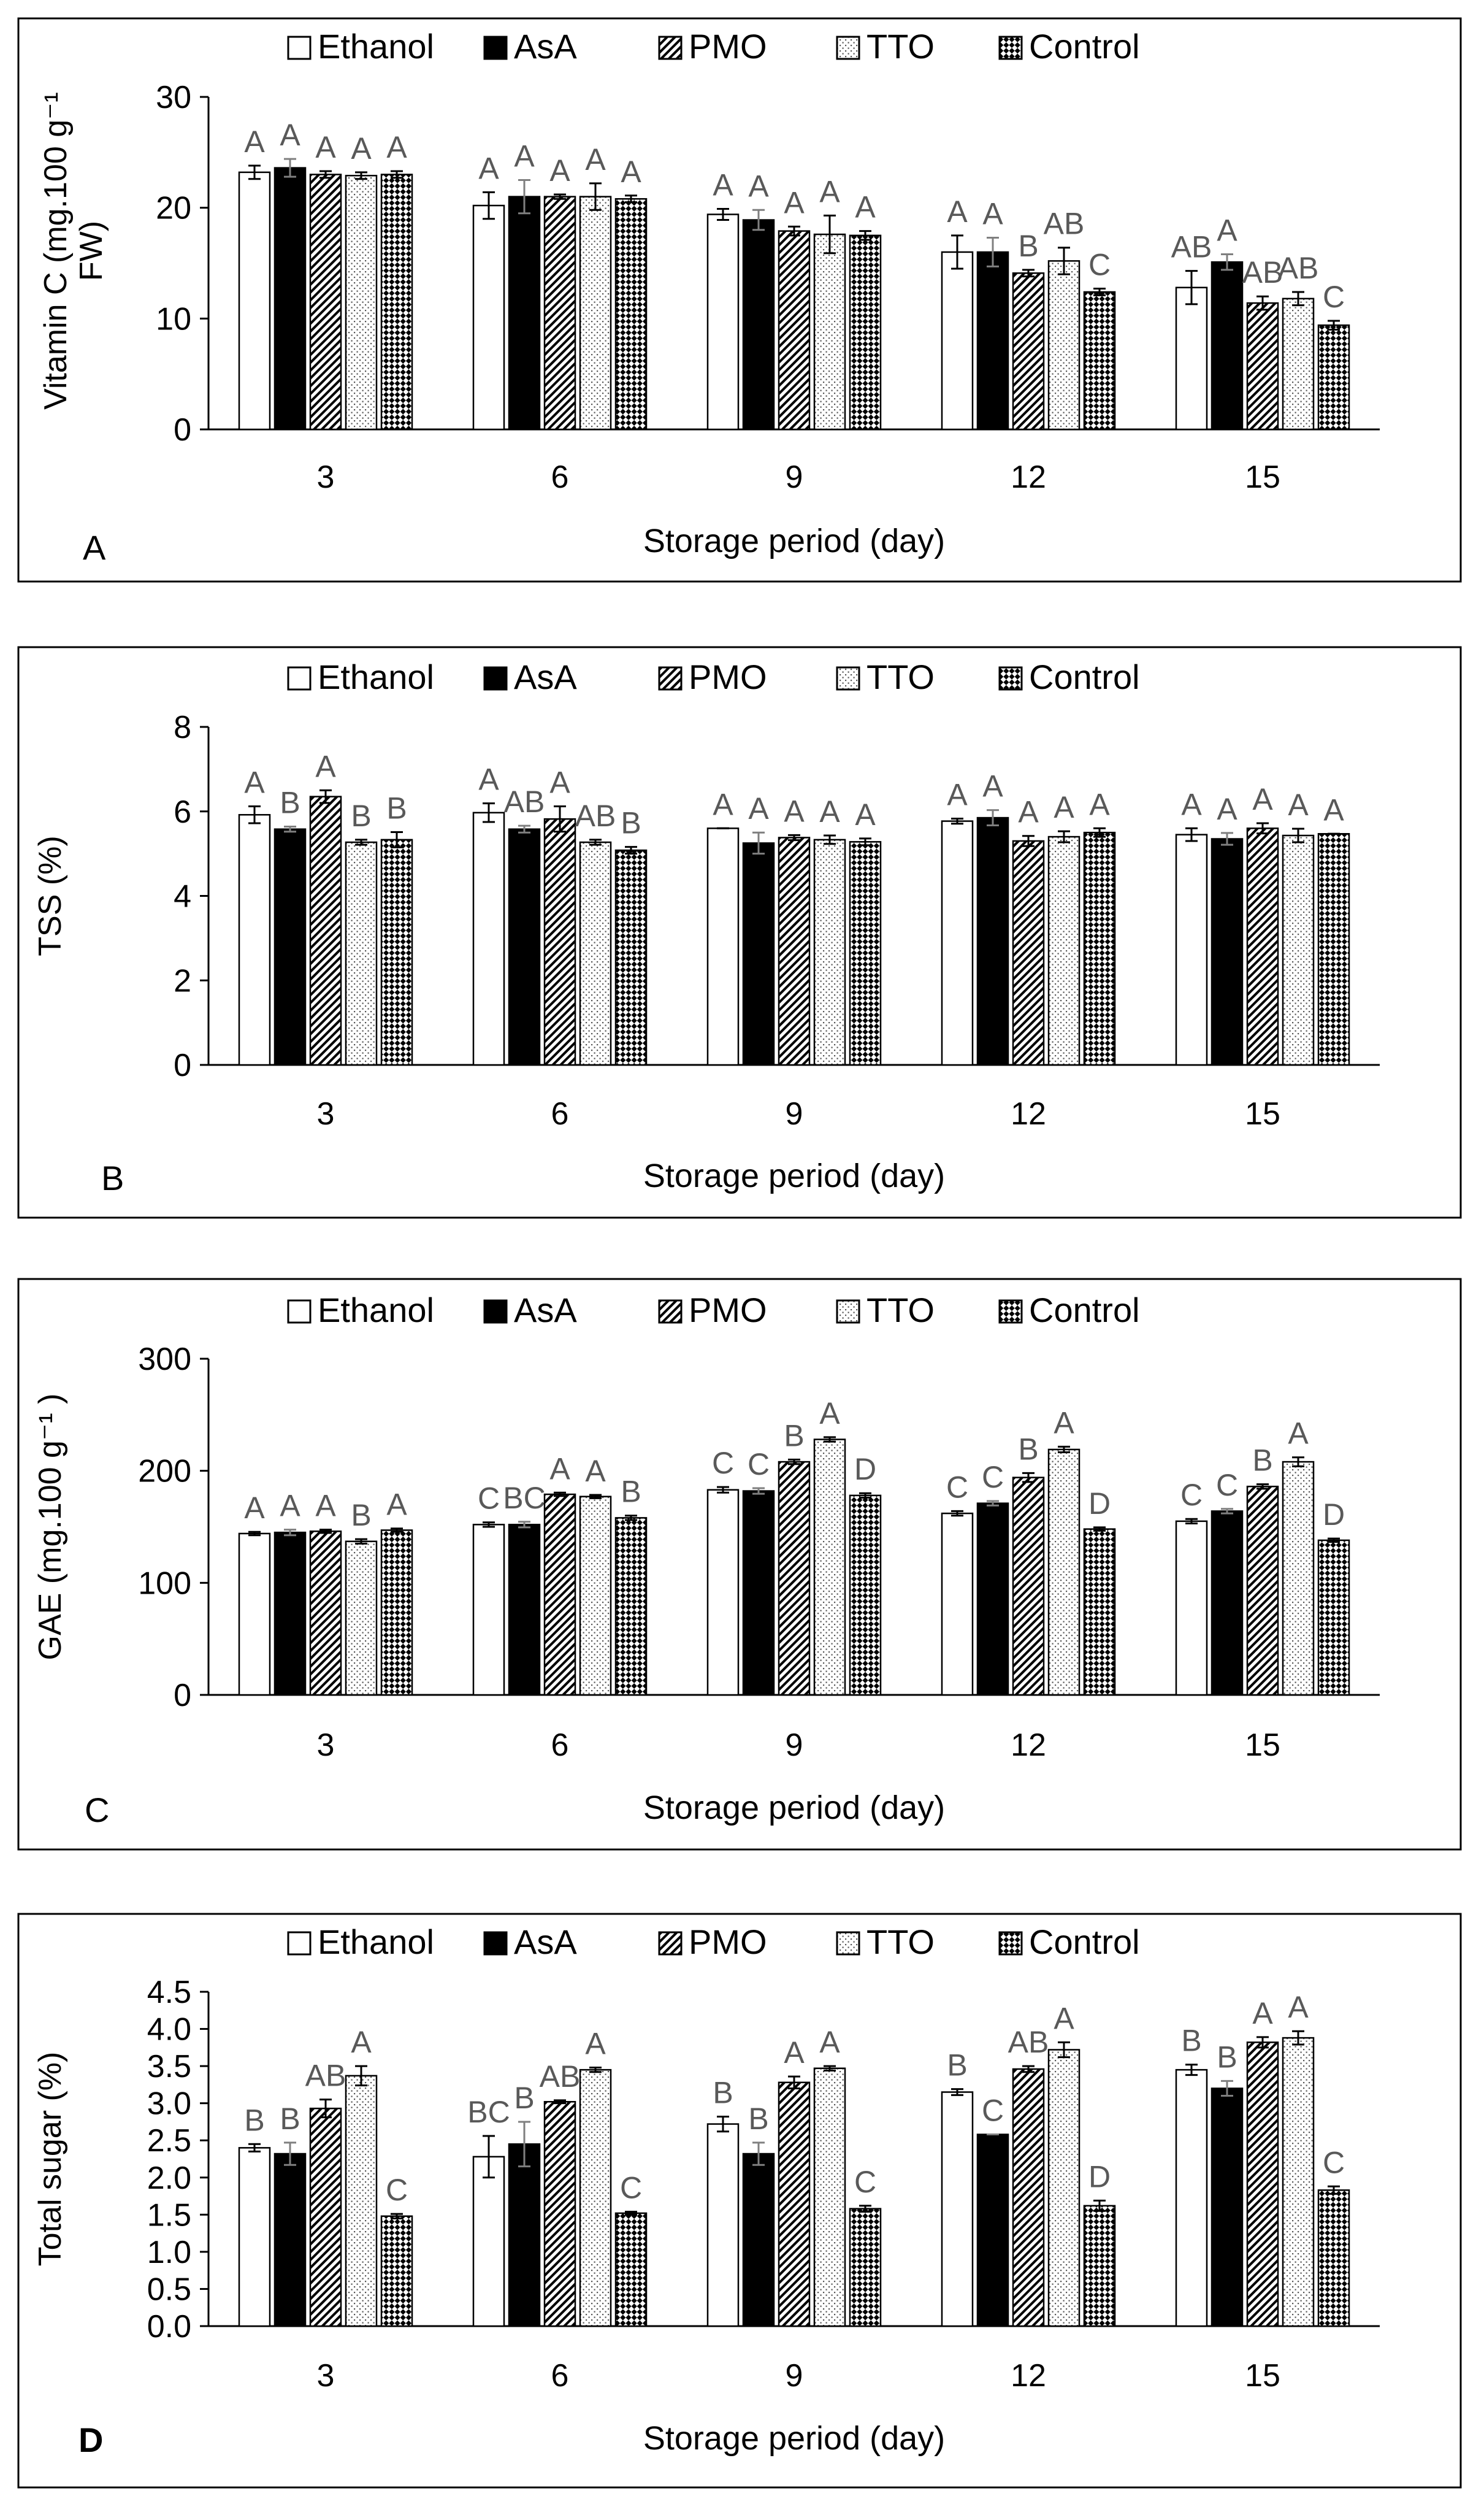 This screenshot has width=1484, height=2504. Describe the element at coordinates (560, 1114) in the screenshot. I see `panel-b-x-tick-label: 6` at that location.